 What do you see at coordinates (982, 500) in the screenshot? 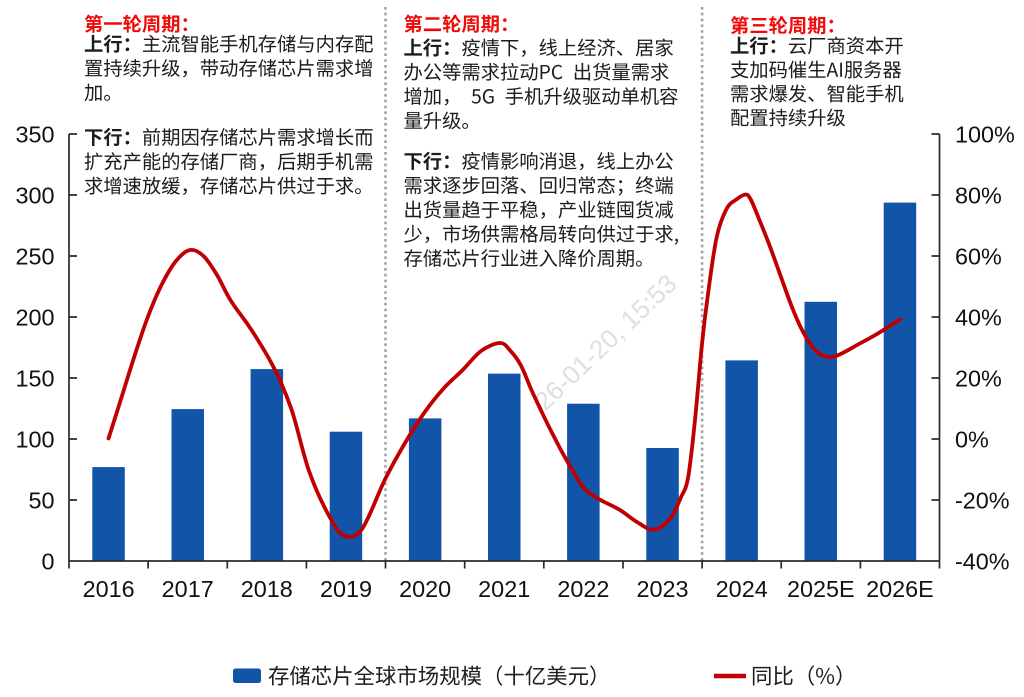
I see `svg-text: -20%` at bounding box center [982, 500].